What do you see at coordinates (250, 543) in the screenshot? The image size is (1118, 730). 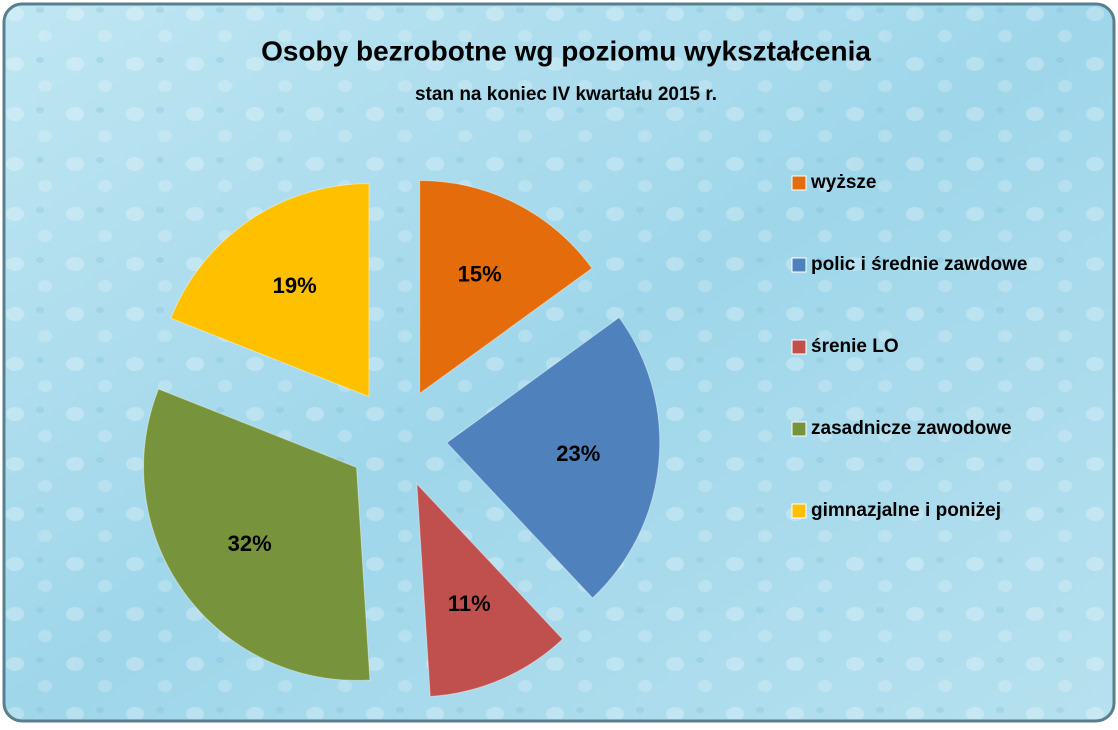 I see `data-label: 32%` at bounding box center [250, 543].